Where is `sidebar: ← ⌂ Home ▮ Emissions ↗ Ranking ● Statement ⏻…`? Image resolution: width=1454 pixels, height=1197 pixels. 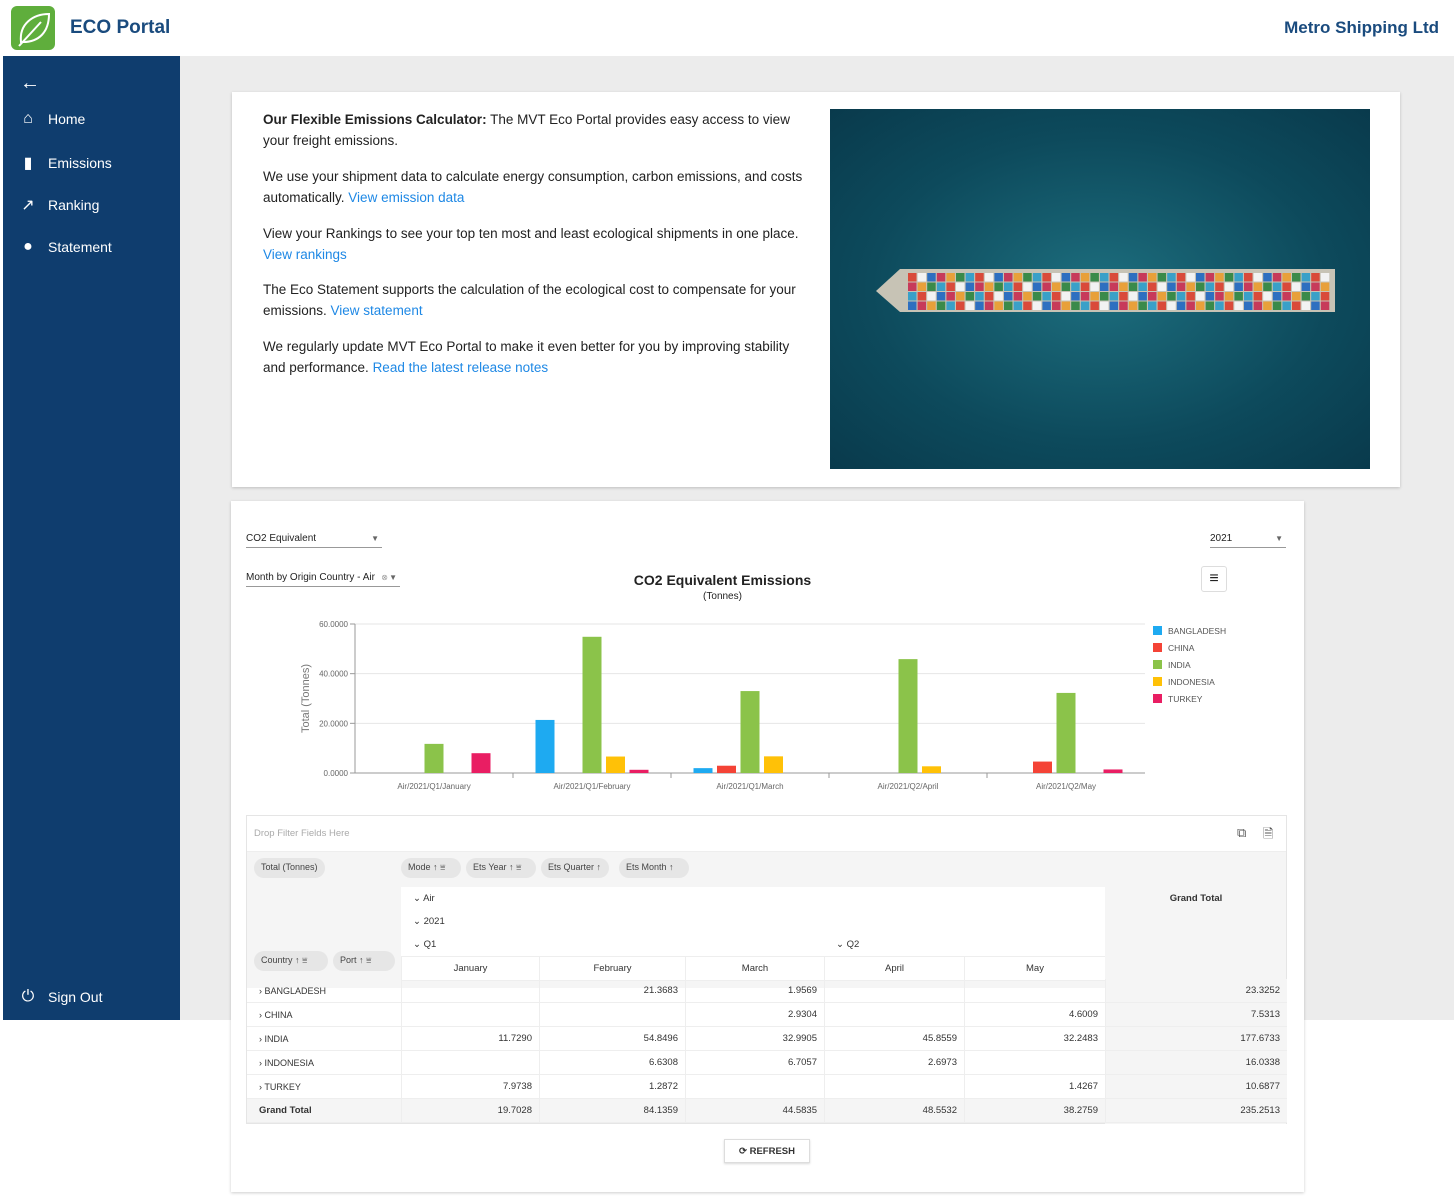 sidebar: ← ⌂ Home ▮ Emissions ↗ Ranking ● Statement ⏻… is located at coordinates (91, 538).